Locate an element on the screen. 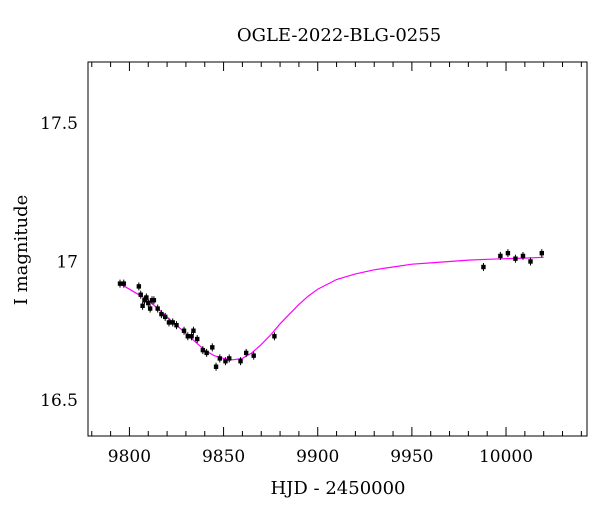 This screenshot has height=512, width=600. x-tick-label: 9800 is located at coordinates (129, 457).